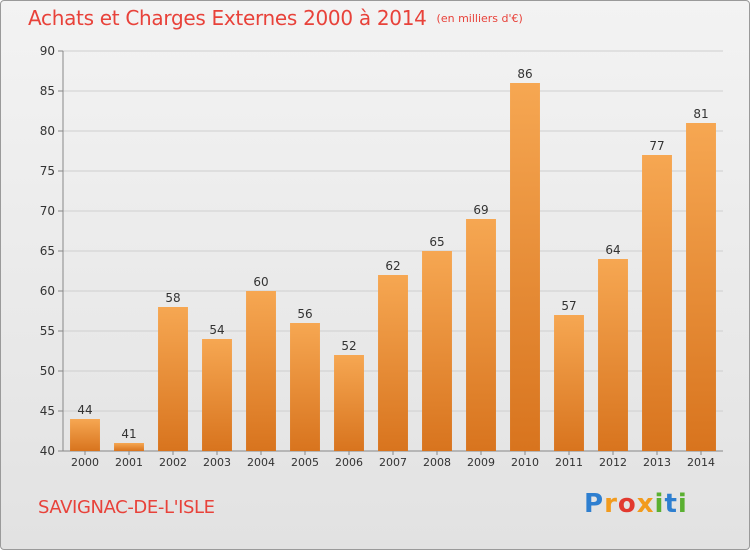  Describe the element at coordinates (701, 462) in the screenshot. I see `x-tick-label: 2014` at that location.